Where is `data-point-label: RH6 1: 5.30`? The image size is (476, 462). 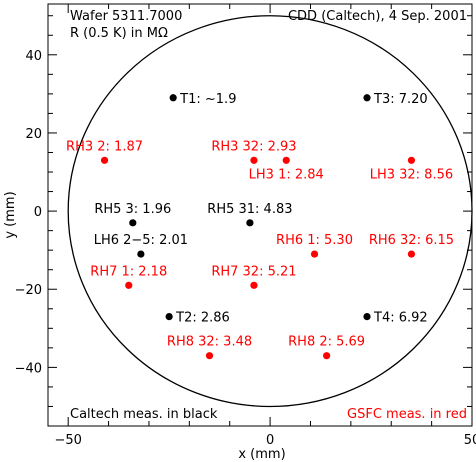 data-point-label: RH6 1: 5.30 is located at coordinates (314, 240).